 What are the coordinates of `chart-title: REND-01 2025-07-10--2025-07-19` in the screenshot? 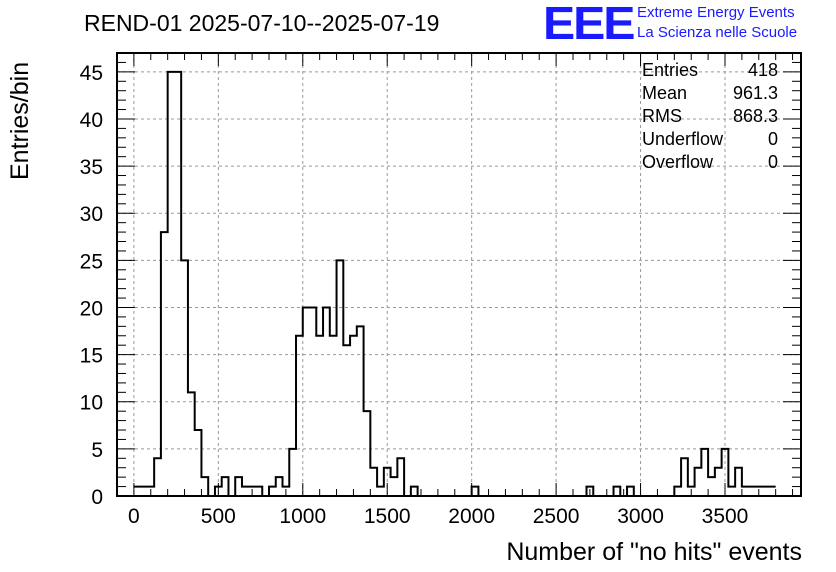 It's located at (262, 23).